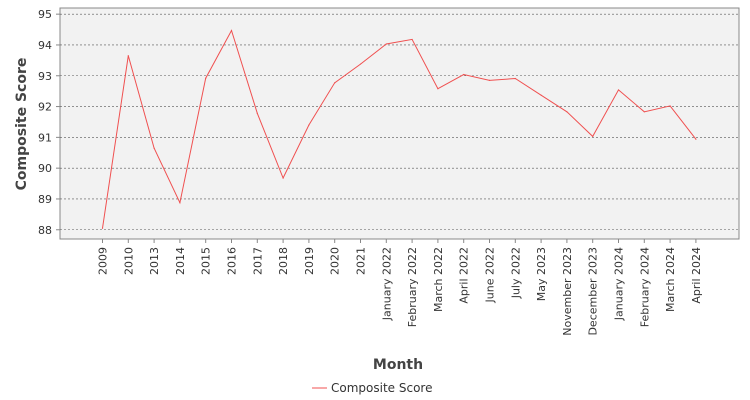  I want to click on x-axis-title: Month, so click(398, 365).